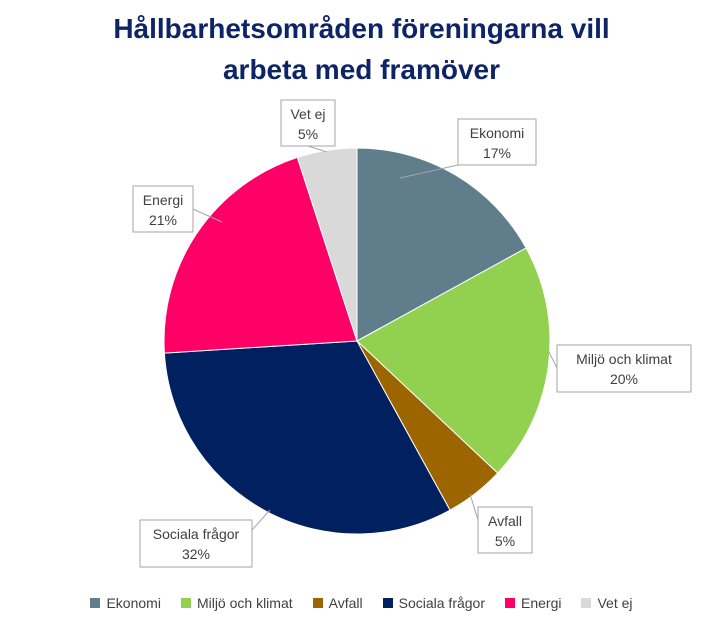 The height and width of the screenshot is (629, 723). Describe the element at coordinates (497, 133) in the screenshot. I see `label-category: Ekonomi` at that location.